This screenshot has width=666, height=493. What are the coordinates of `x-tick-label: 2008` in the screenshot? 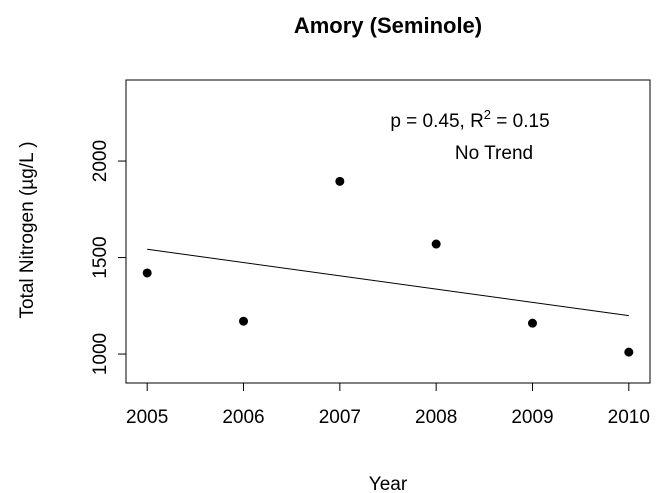 It's located at (436, 417).